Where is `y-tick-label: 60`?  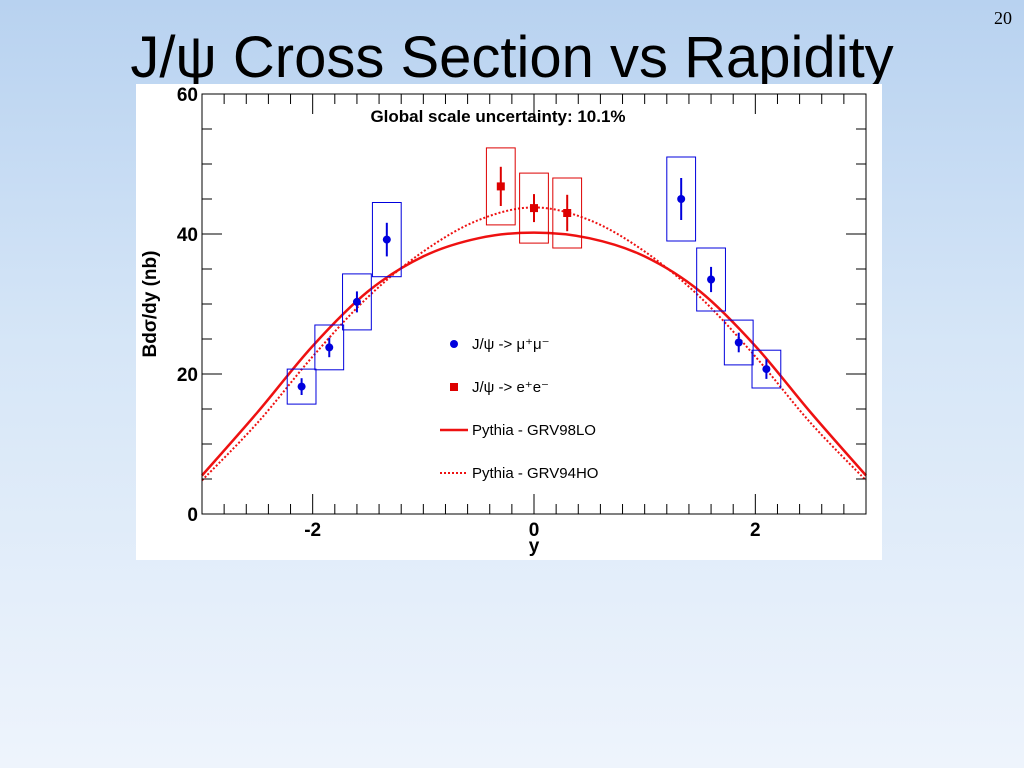 y-tick-label: 60 is located at coordinates (187, 95).